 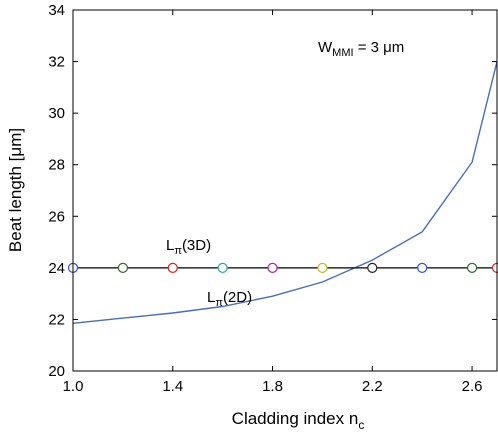 What do you see at coordinates (15, 190) in the screenshot?
I see `y-axis-label: Beat length [μm]` at bounding box center [15, 190].